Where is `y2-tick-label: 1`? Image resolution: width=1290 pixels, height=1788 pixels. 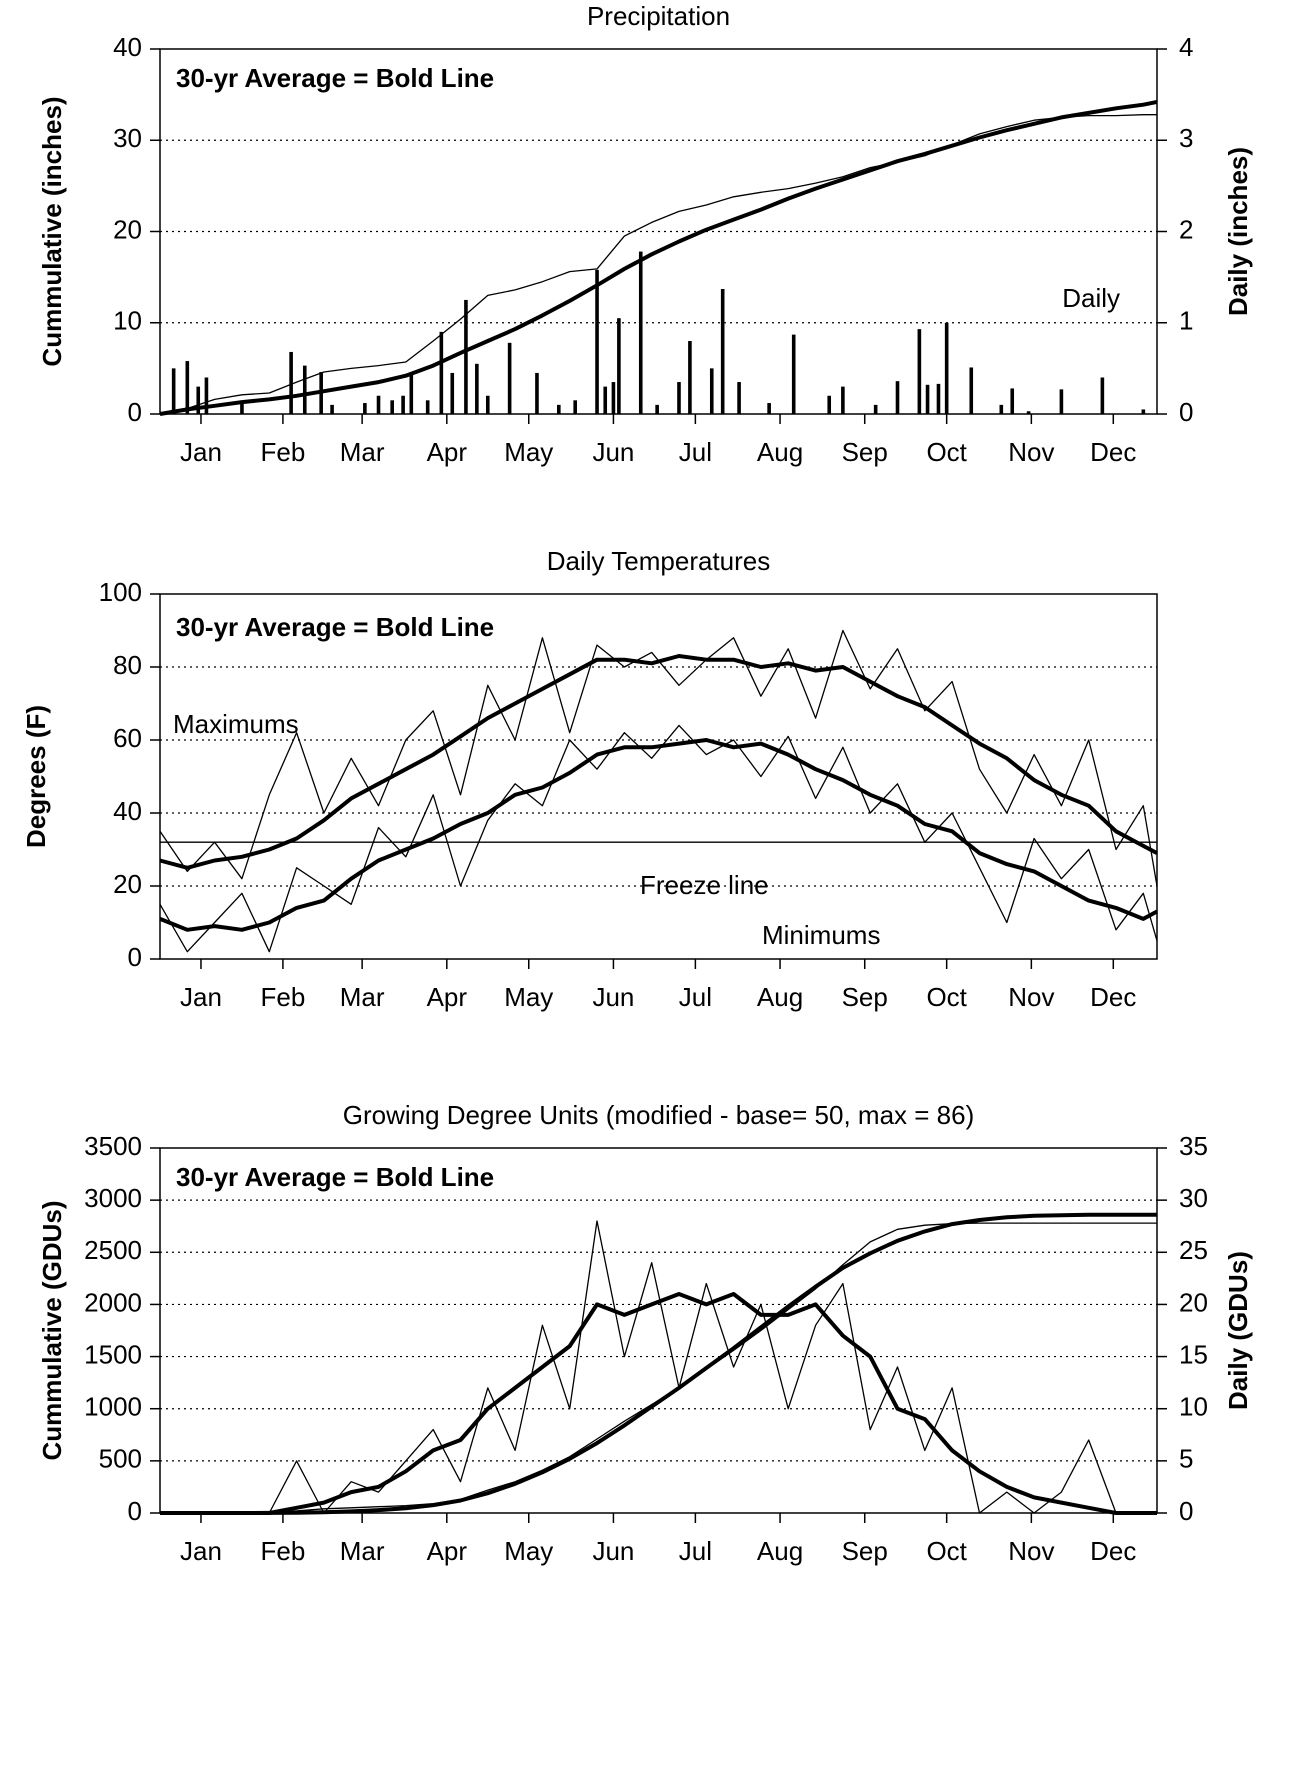
y2-tick-label: 1 is located at coordinates (1186, 321).